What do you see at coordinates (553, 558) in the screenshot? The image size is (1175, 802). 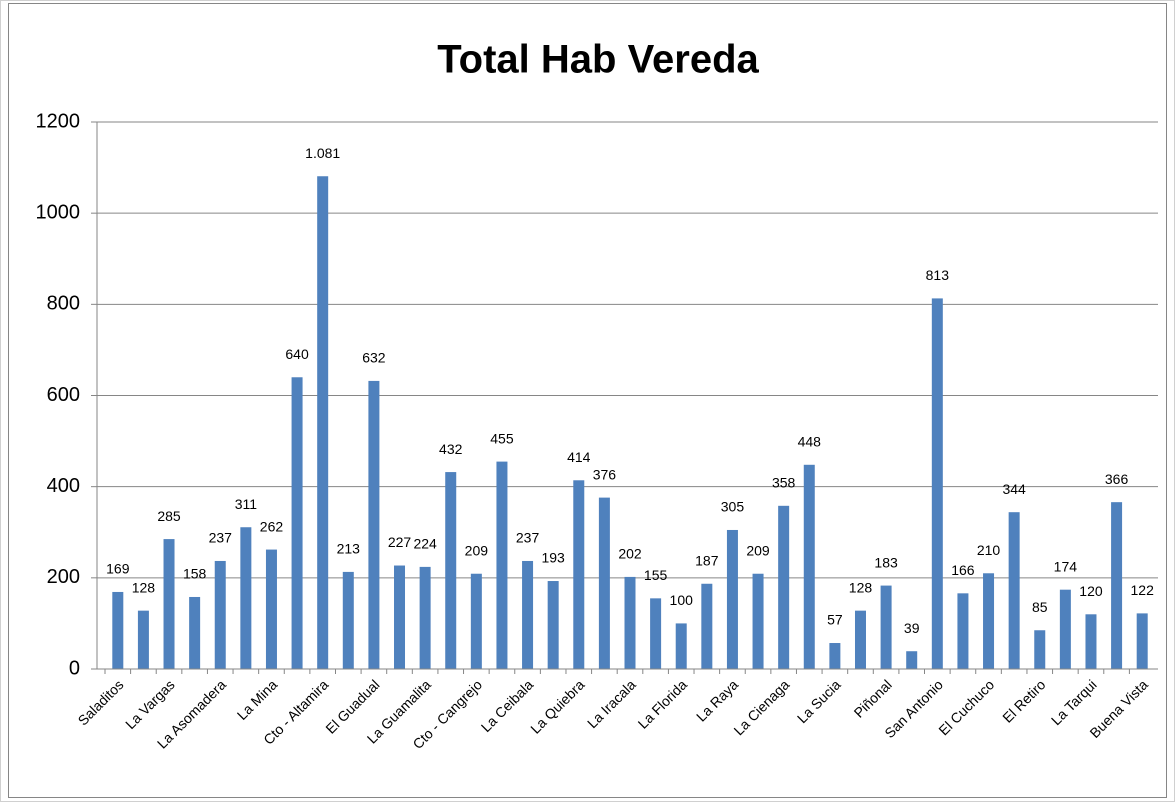 I see `data-label: 193` at bounding box center [553, 558].